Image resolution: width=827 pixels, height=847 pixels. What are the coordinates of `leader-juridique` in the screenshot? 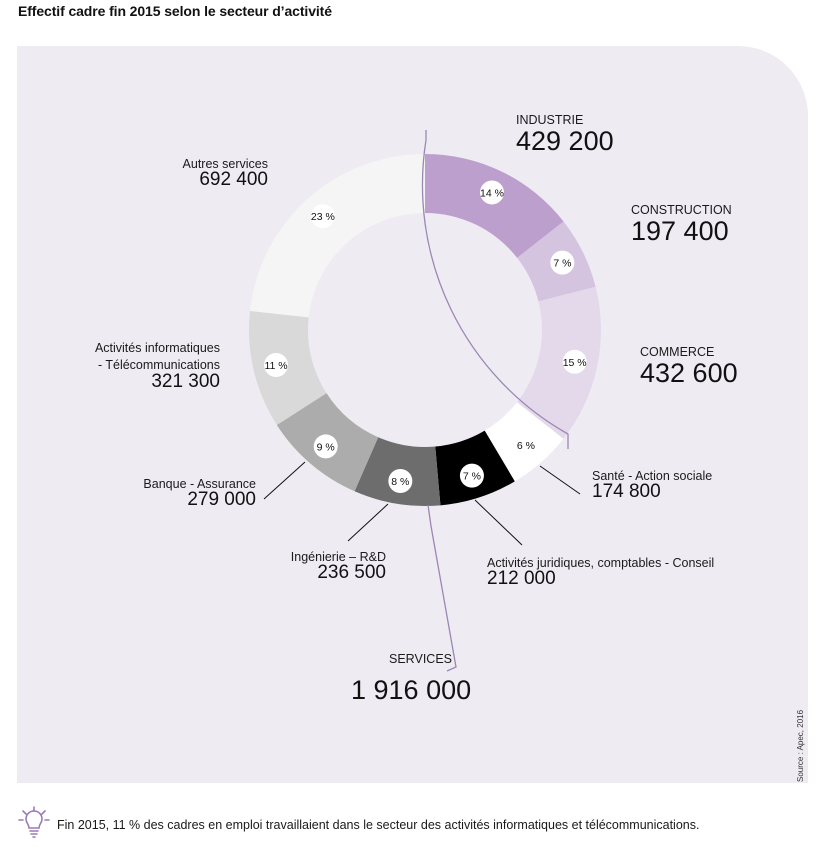 It's located at (498, 522).